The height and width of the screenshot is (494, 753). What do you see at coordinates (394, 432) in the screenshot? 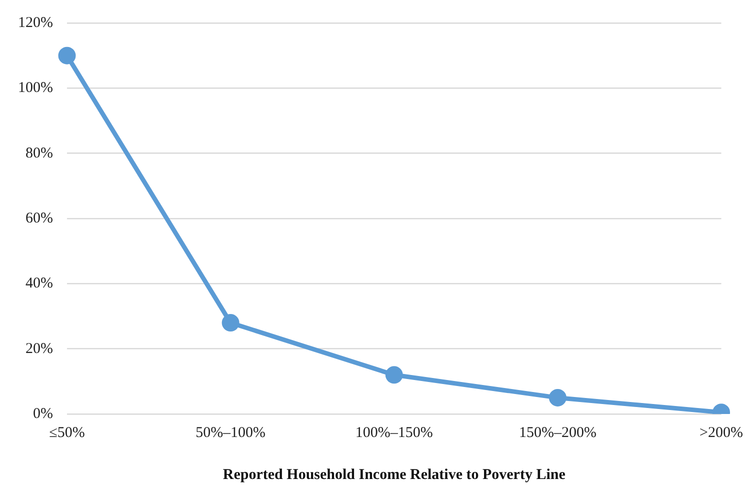
I see `x-tick-label: 100%–150%` at bounding box center [394, 432].